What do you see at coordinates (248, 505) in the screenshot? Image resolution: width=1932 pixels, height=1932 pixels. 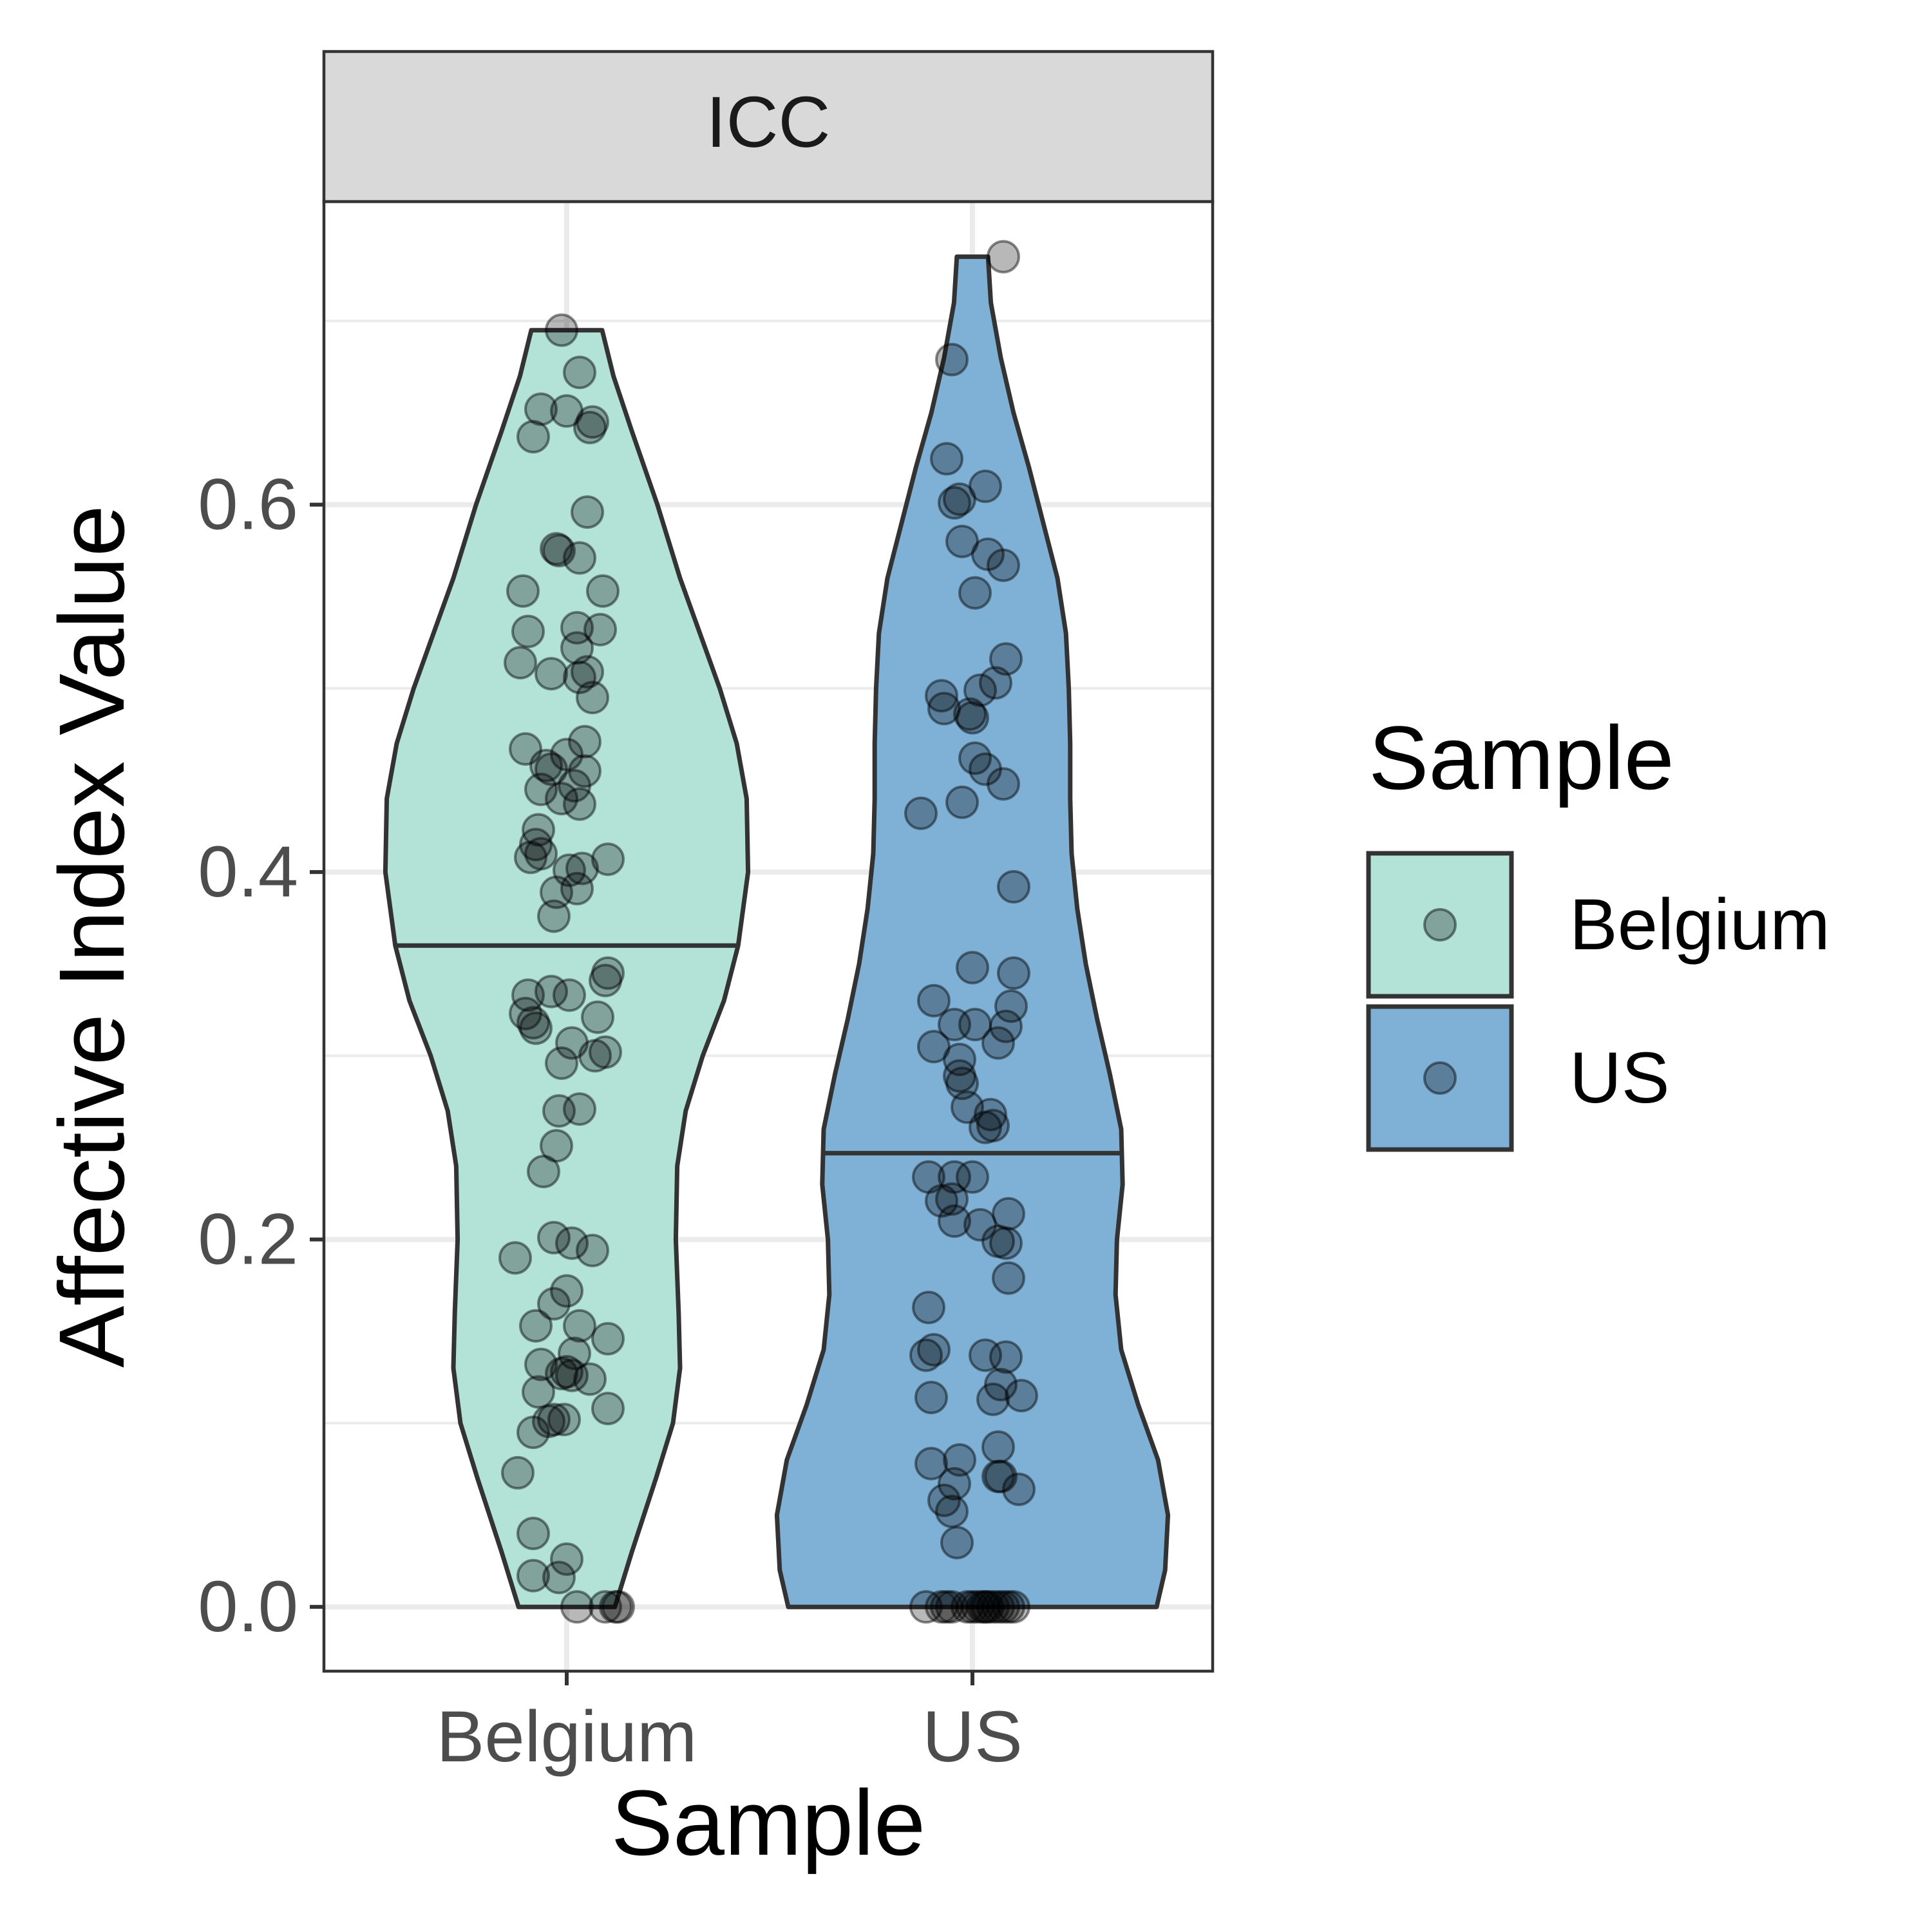 I see `y-tick-label: 0.6` at bounding box center [248, 505].